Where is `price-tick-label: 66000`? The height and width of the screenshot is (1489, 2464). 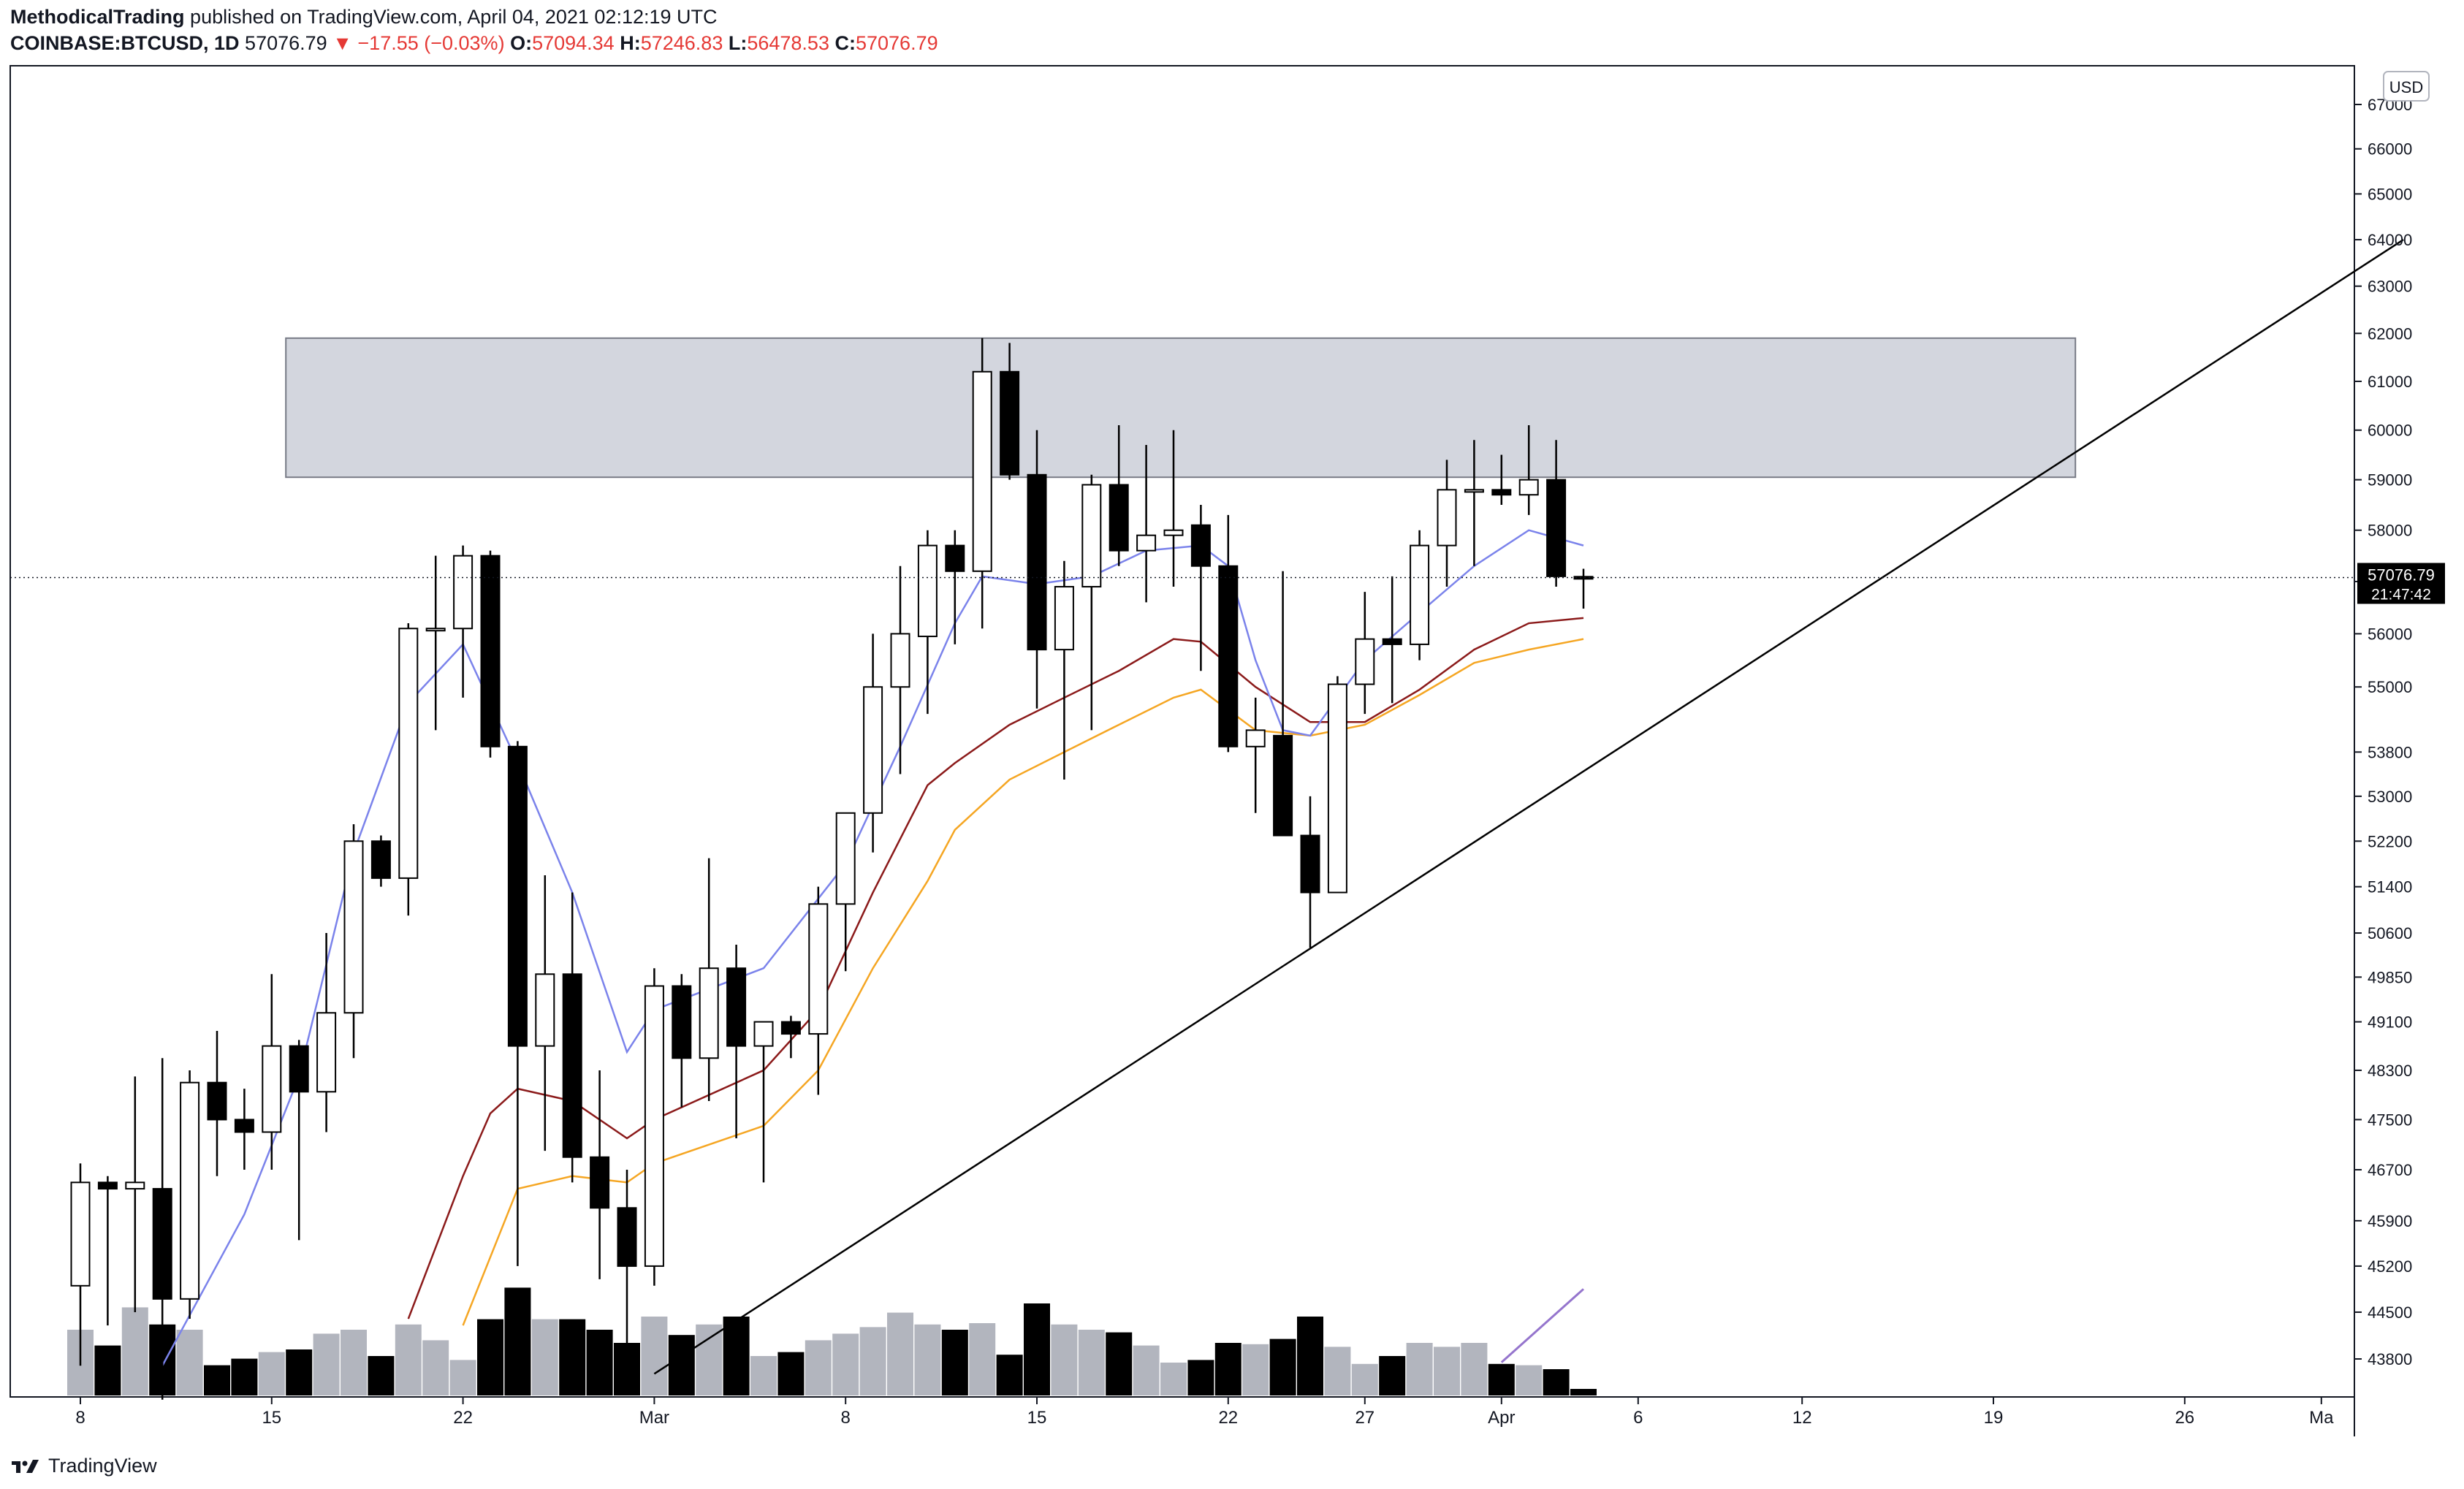 price-tick-label: 66000 is located at coordinates (2390, 149).